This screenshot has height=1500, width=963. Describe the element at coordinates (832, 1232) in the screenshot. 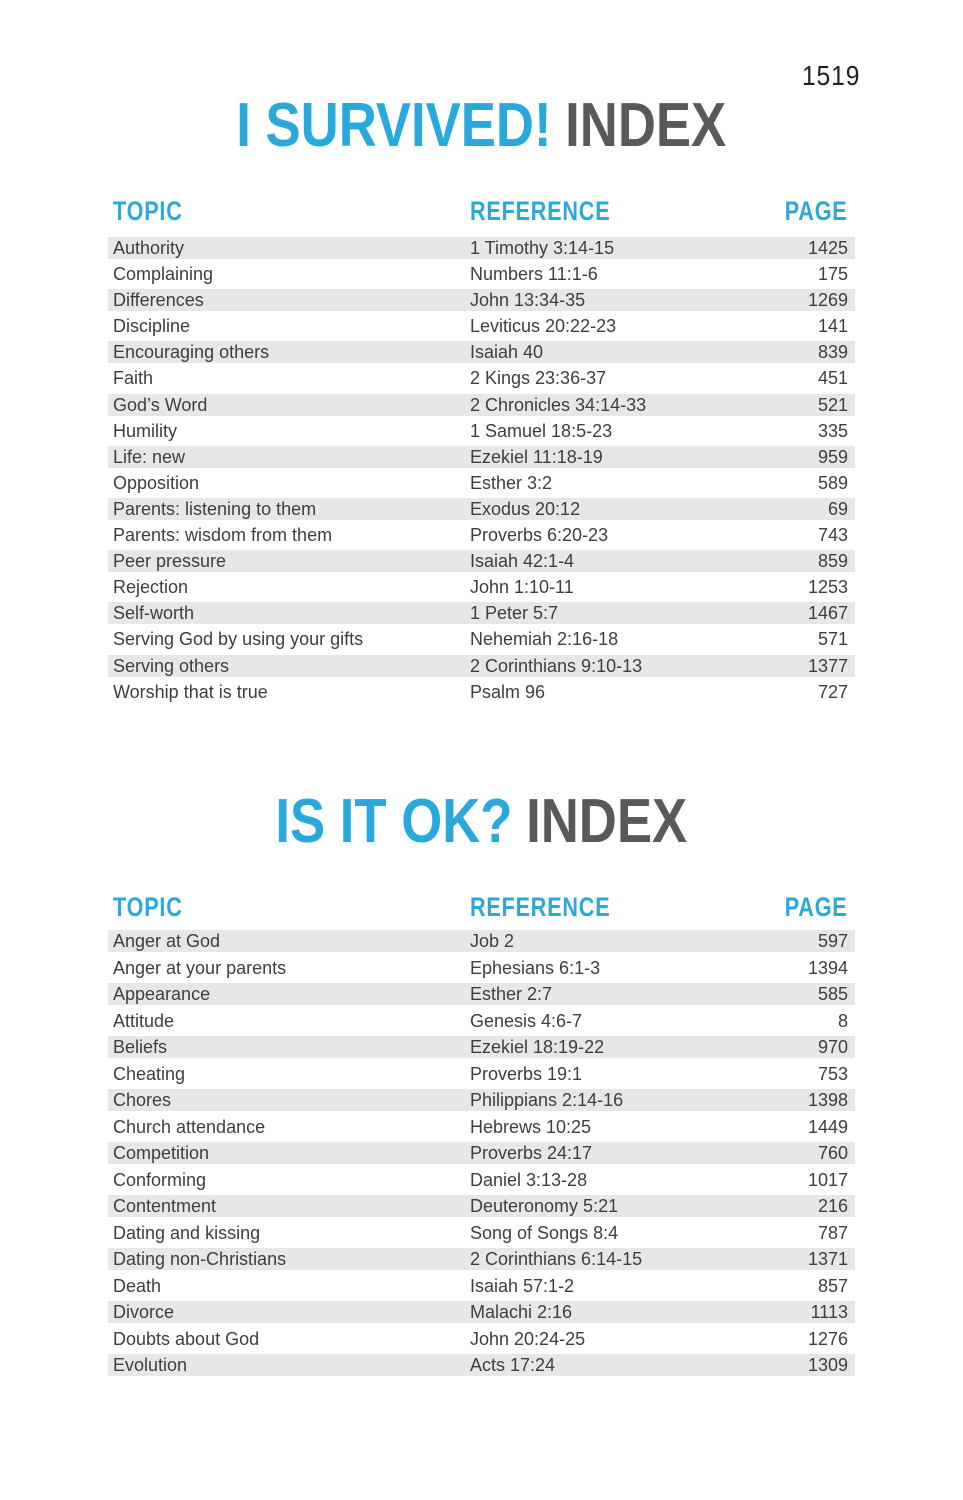

I see `row-page: 787` at that location.